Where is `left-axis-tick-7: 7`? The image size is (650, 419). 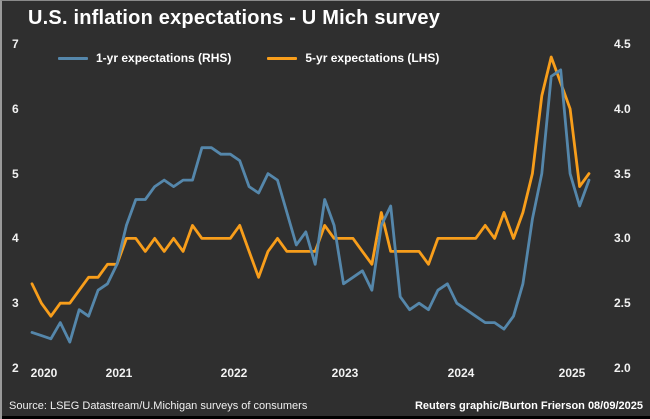
left-axis-tick-7: 7 is located at coordinates (15, 44).